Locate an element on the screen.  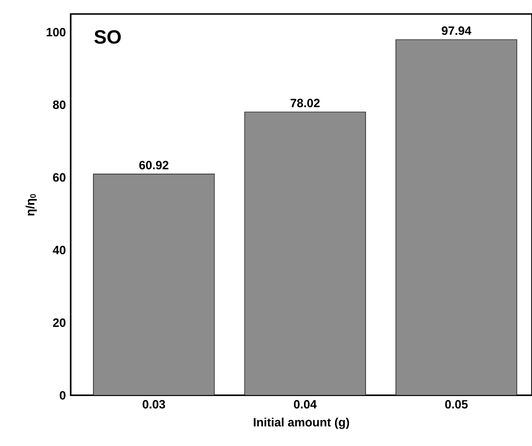
x-tick-label: 0.04 is located at coordinates (305, 404).